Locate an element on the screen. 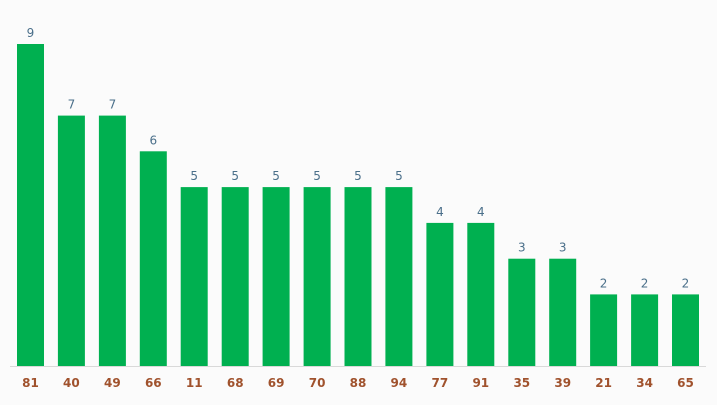 This screenshot has height=405, width=717. x-tick-labels-group: 81 40 49 66 11 68 69 70 88 94 77 91 35 39 21 34 65 is located at coordinates (358, 383).